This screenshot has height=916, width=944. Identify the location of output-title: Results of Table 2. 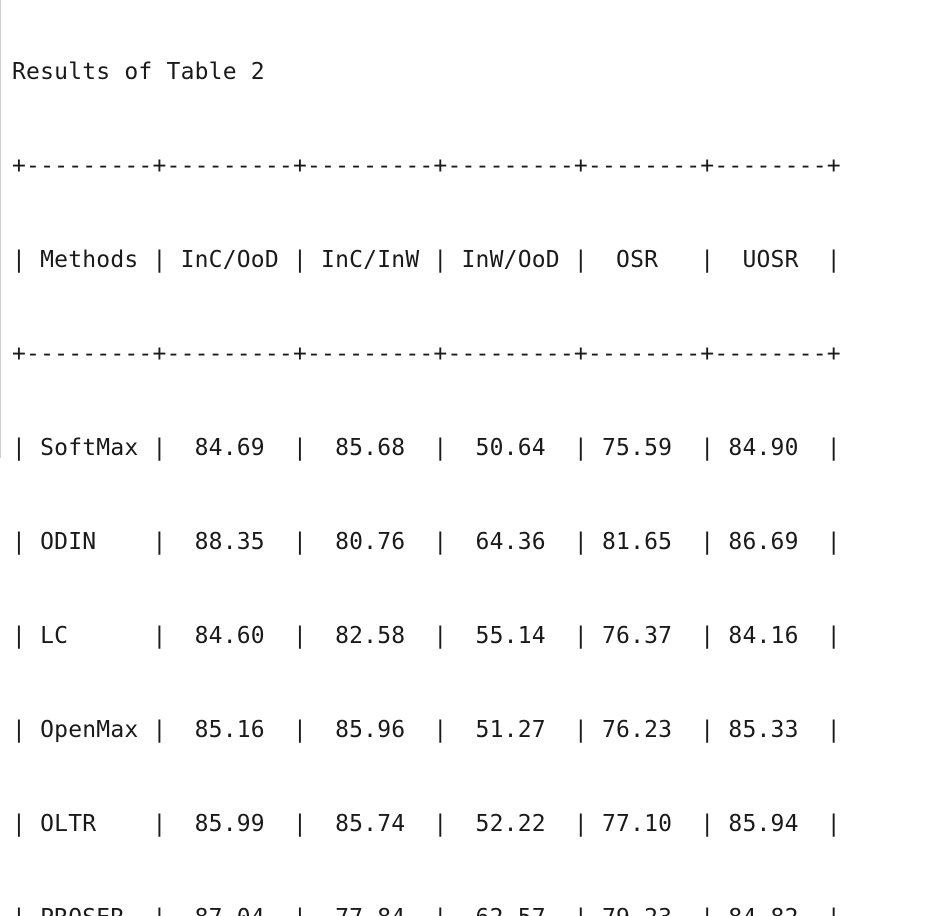
(138, 72).